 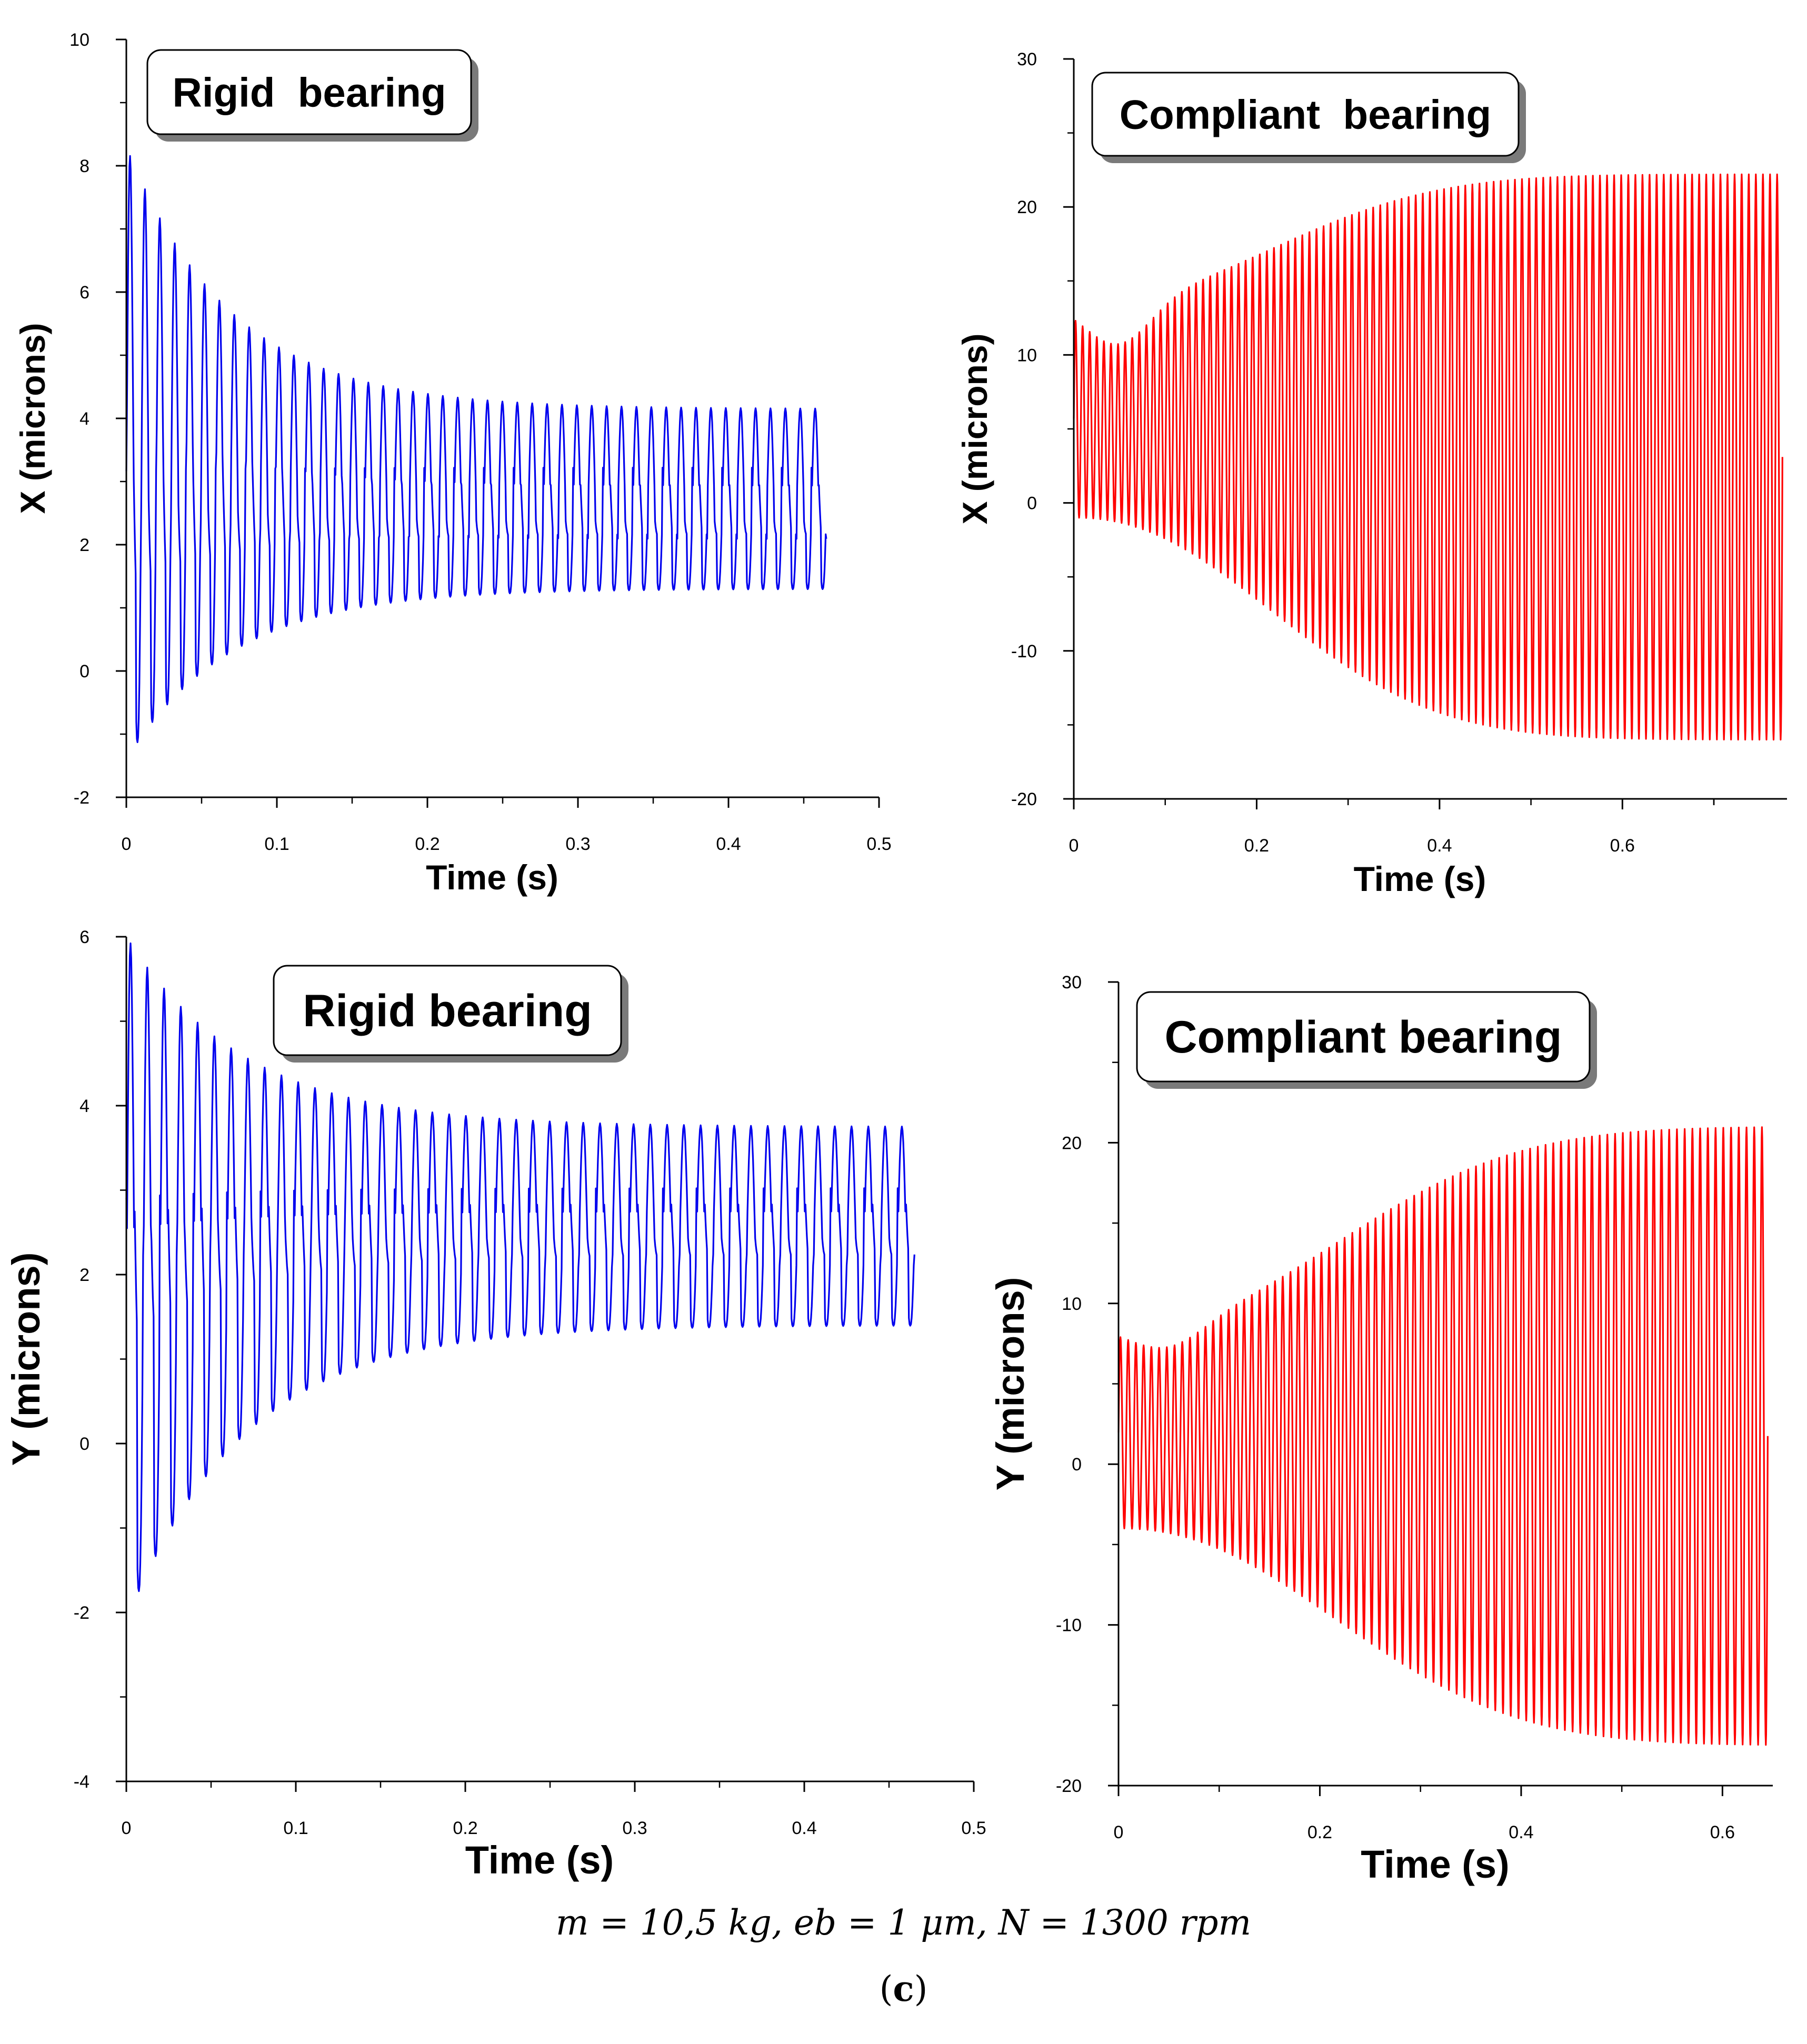 I want to click on figure-caption-parameters: m = 10,5 kg, eb = 1 μm, N = 1300 rpm, so click(x=903, y=1922).